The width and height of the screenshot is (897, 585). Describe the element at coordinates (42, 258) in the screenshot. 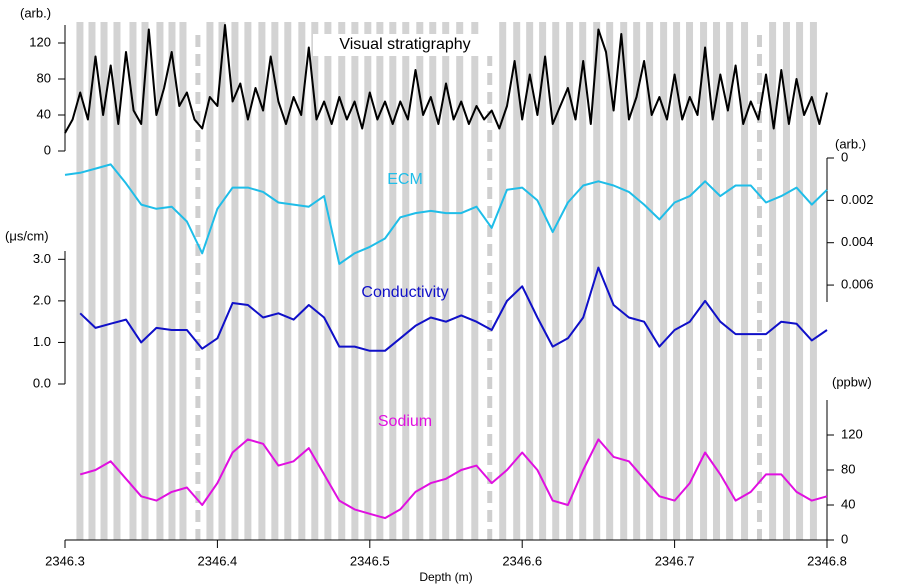

I see `y-tick-label: 3.0` at that location.